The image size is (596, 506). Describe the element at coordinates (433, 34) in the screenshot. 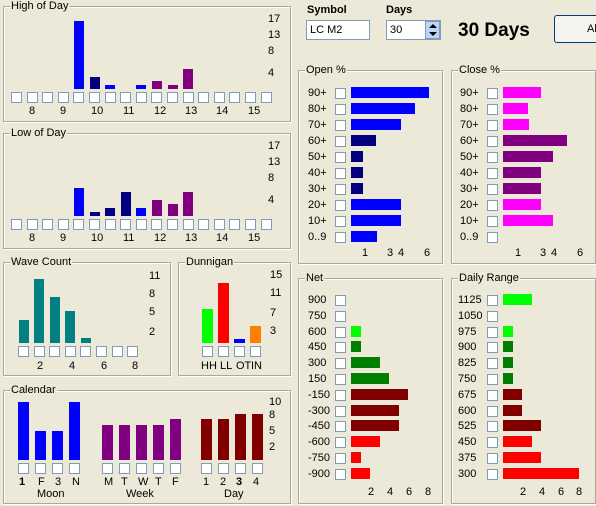

I see `spin-down-icon` at that location.